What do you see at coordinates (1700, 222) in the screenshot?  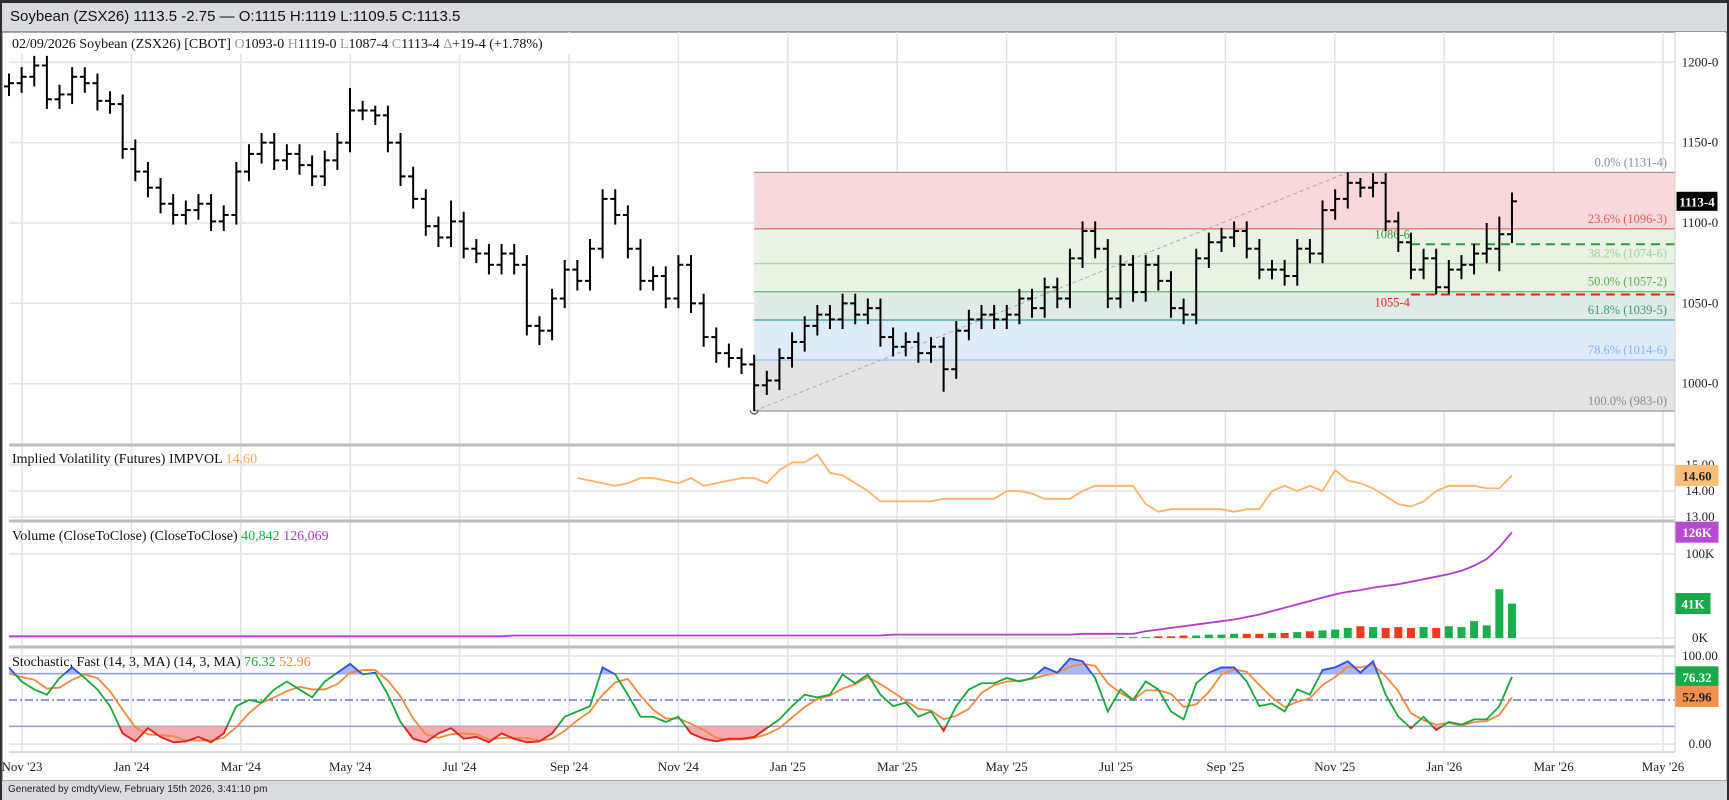 I see `axis-tick-label: 1100-0` at bounding box center [1700, 222].